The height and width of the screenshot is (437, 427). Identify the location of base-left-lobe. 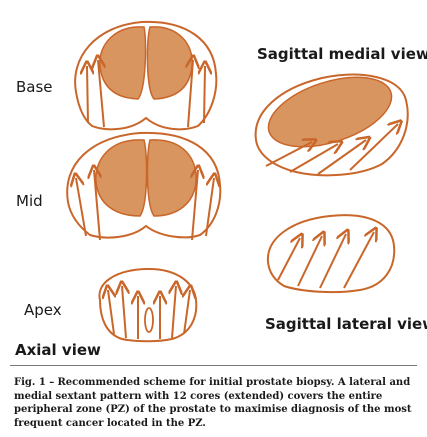
(123, 63).